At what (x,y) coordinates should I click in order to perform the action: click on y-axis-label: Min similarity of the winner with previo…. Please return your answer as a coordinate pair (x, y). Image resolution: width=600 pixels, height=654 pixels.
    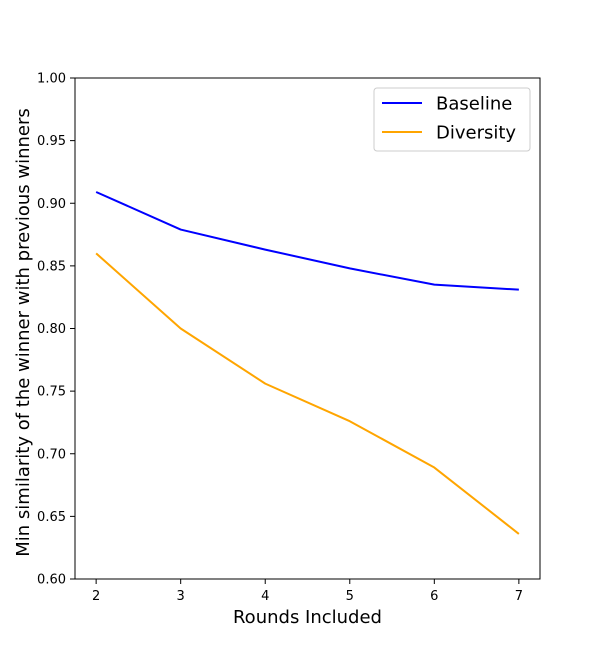
    Looking at the image, I should click on (23, 332).